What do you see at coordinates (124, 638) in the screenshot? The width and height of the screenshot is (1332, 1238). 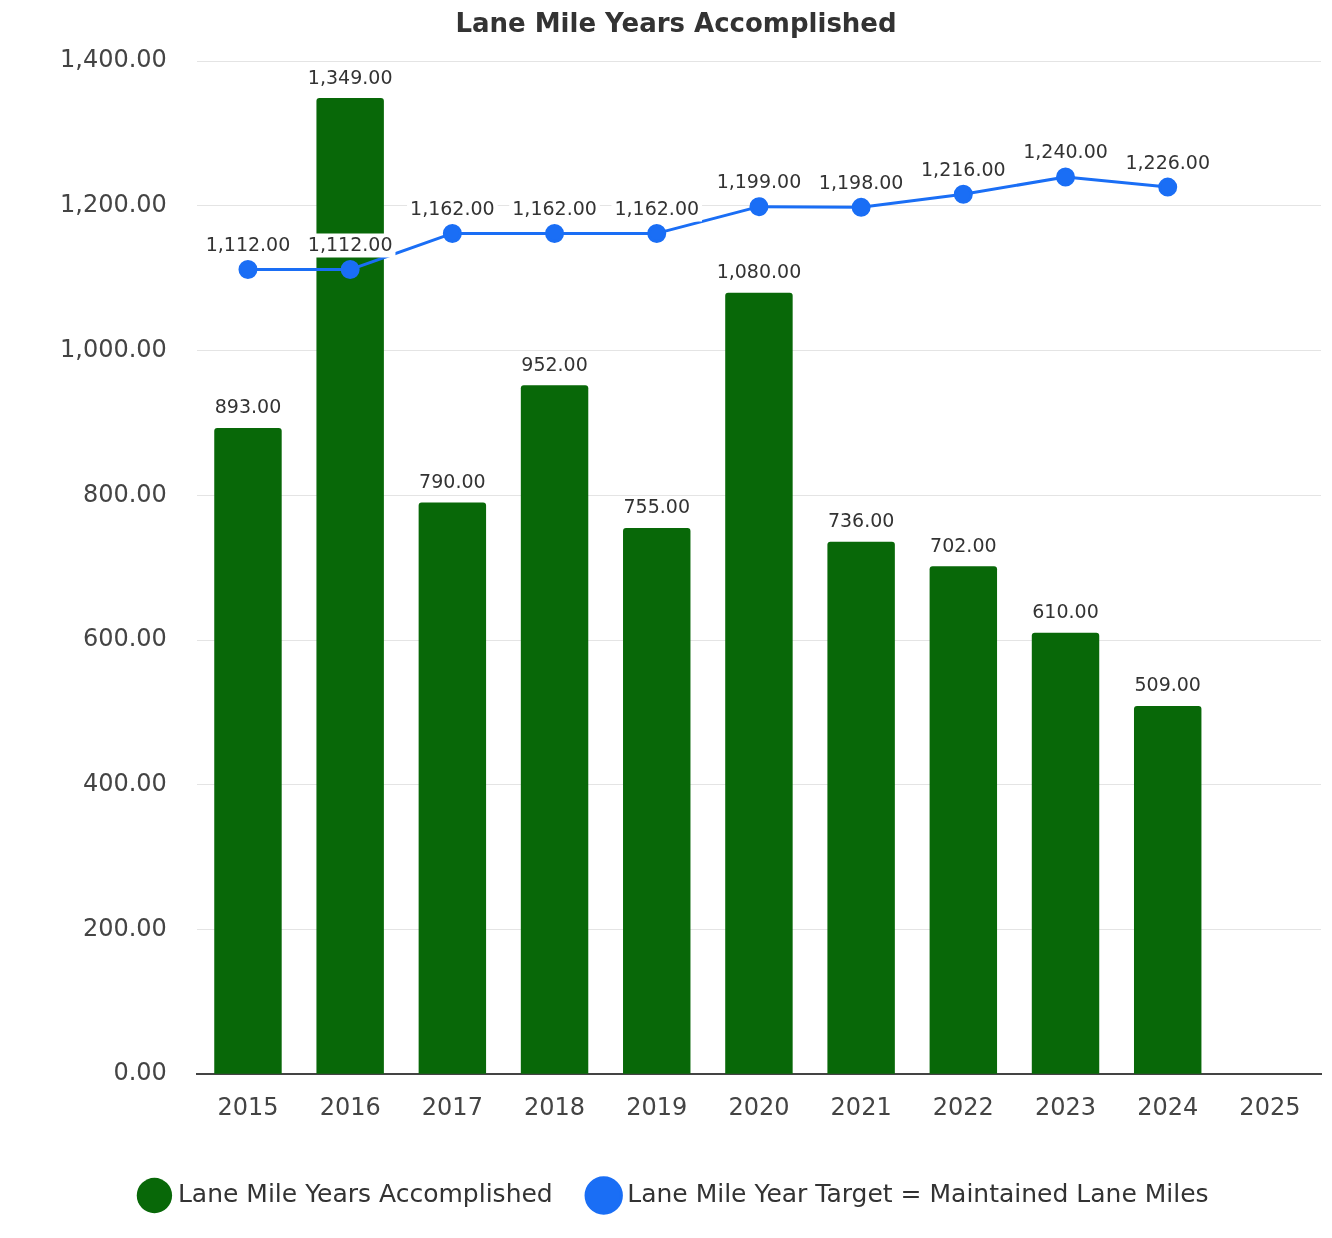 I see `y-tick-label: 600.00` at bounding box center [124, 638].